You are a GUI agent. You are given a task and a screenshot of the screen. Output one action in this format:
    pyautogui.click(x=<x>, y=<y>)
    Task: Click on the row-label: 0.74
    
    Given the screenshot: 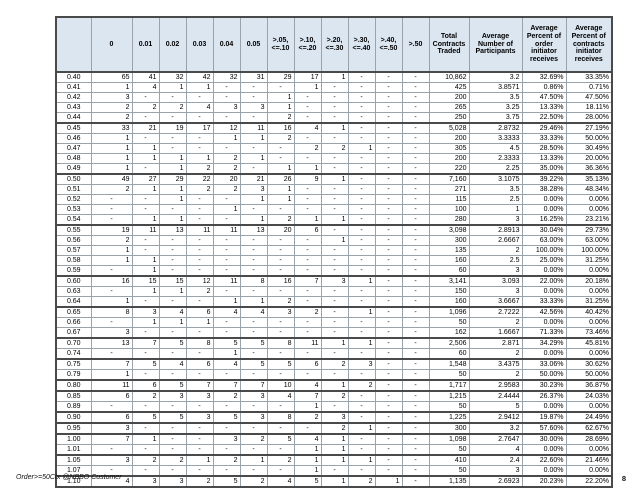 What is the action you would take?
    pyautogui.click(x=73, y=354)
    